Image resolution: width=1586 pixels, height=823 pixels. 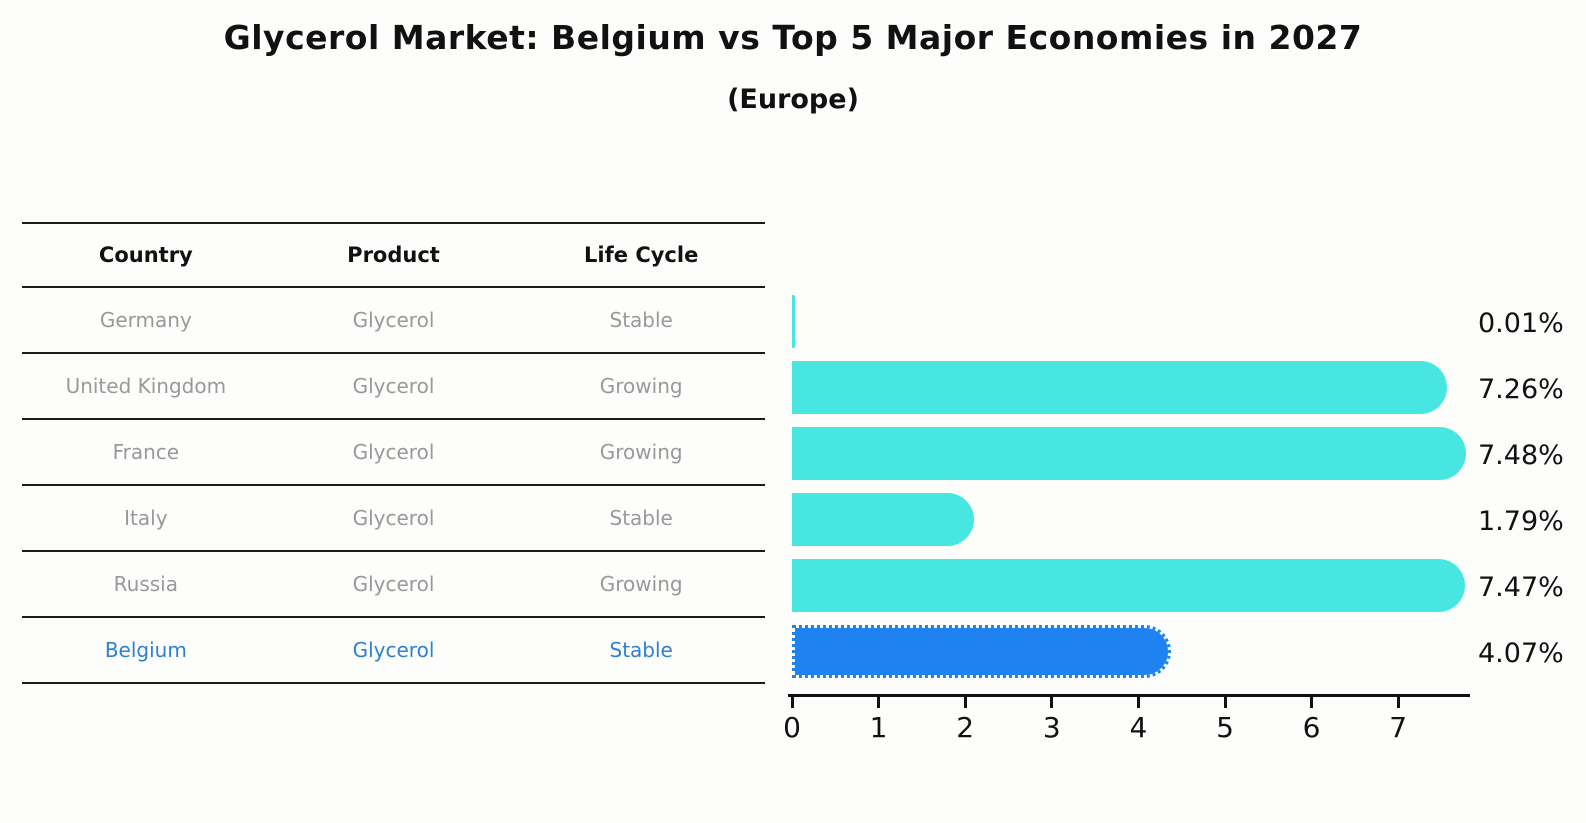 I want to click on bar-belgium, so click(x=981, y=651).